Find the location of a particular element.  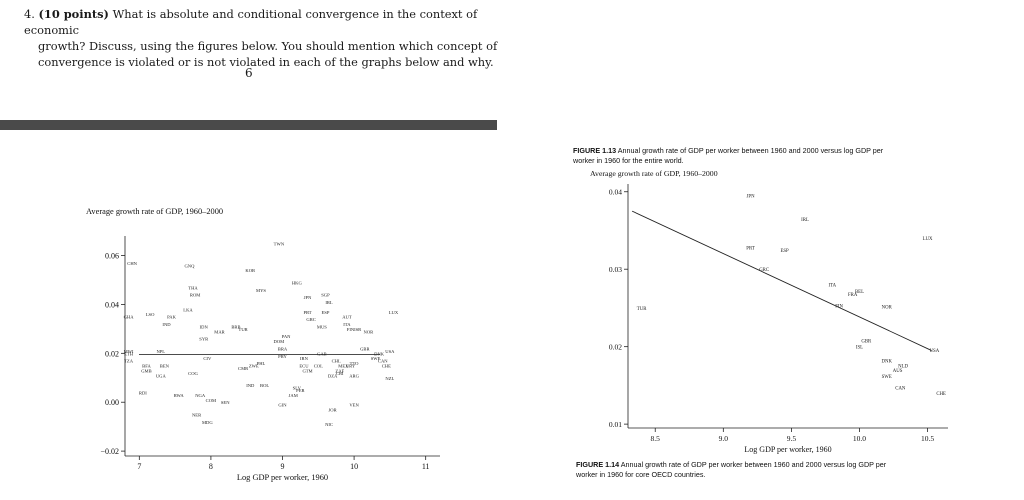

world-point-ury: URY is located at coordinates (351, 366).